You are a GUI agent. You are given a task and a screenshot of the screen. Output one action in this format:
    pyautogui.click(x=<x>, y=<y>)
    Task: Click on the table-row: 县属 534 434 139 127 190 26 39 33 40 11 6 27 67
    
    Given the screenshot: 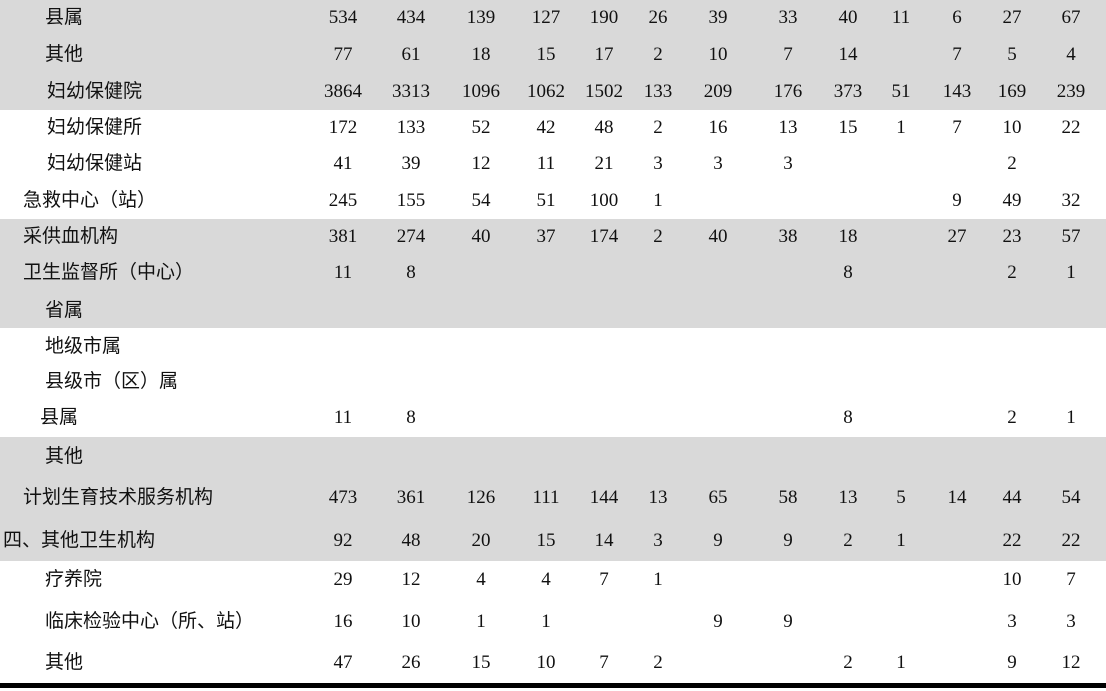 What is the action you would take?
    pyautogui.click(x=553, y=18)
    